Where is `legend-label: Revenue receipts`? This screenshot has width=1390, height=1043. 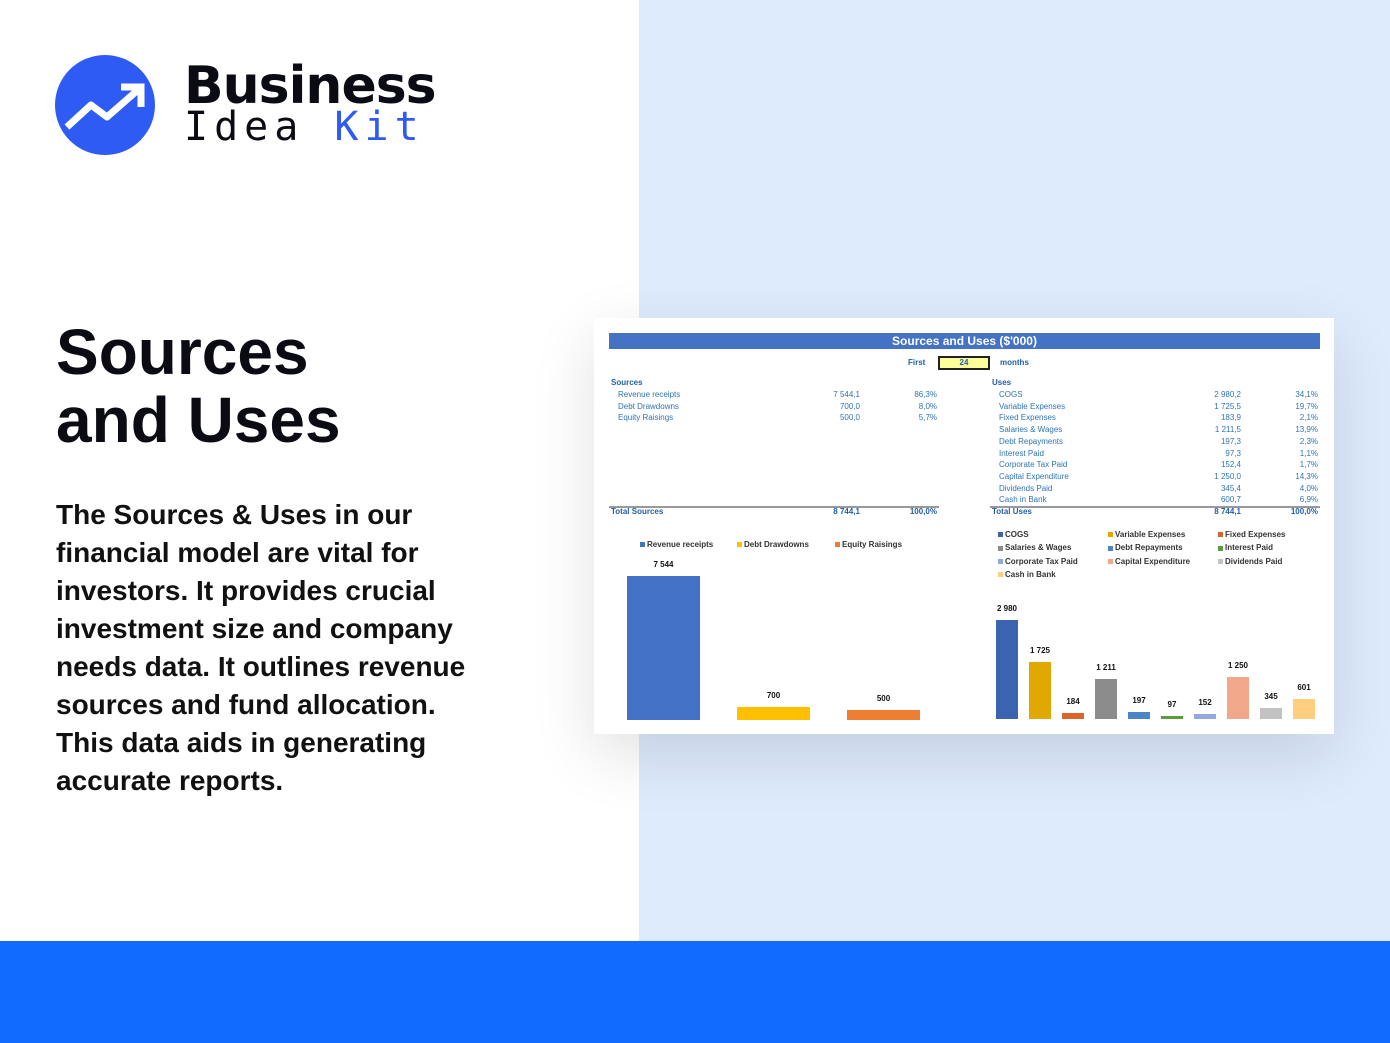 legend-label: Revenue receipts is located at coordinates (680, 544).